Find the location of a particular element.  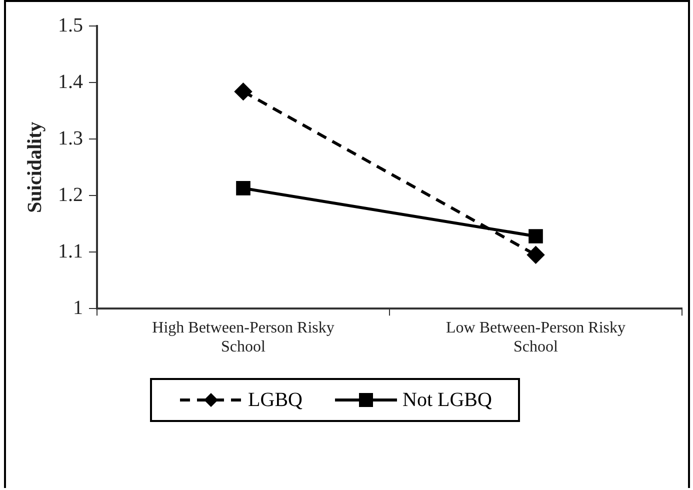

y-tick-label: 1 is located at coordinates (78, 307).